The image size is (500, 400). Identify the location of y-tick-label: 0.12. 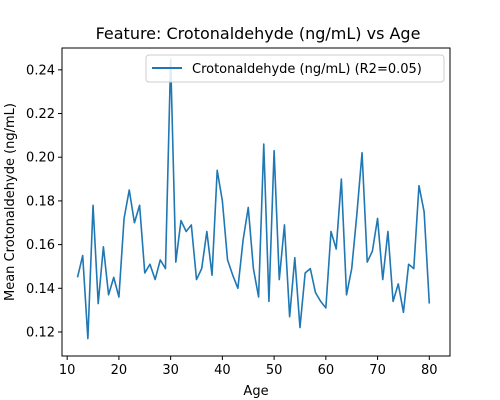
(40, 332).